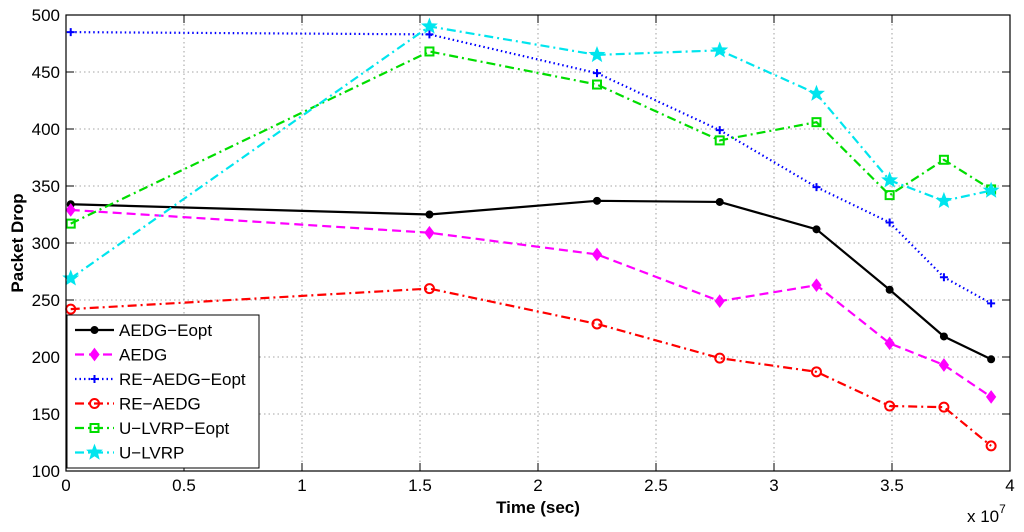  What do you see at coordinates (46, 15) in the screenshot?
I see `y-tick-label: 500` at bounding box center [46, 15].